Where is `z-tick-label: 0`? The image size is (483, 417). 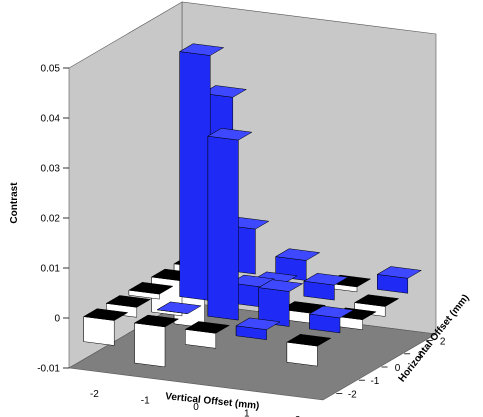
z-tick-label: 0 is located at coordinates (57, 319).